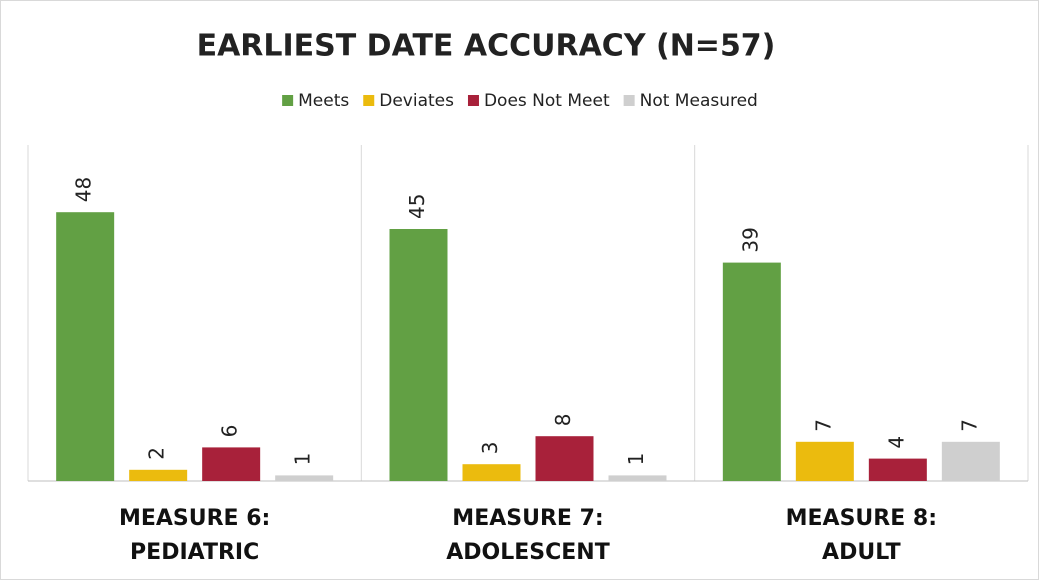 The image size is (1039, 580). Describe the element at coordinates (157, 453) in the screenshot. I see `data-label: 2` at that location.